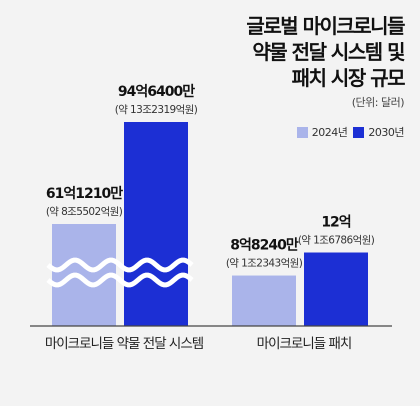 This screenshot has width=420, height=406. I want to click on legend-swatch-2024, so click(302, 132).